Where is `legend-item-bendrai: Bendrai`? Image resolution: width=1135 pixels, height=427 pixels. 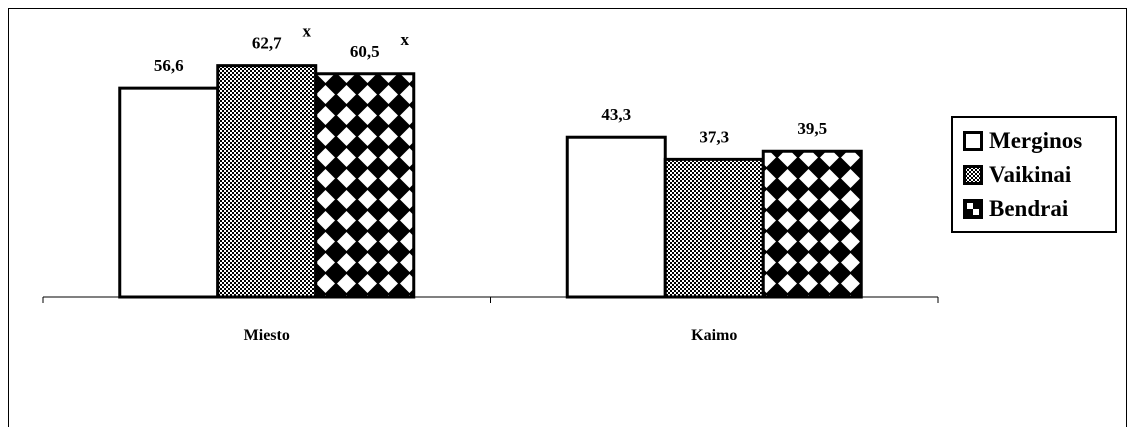 legend-item-bendrai: Bendrai is located at coordinates (1015, 209).